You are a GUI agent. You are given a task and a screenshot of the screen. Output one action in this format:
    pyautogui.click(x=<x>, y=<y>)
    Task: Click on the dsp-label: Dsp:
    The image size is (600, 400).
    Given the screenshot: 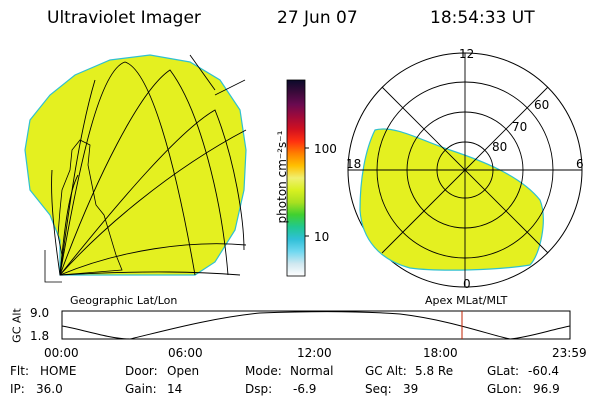 What is the action you would take?
    pyautogui.click(x=259, y=389)
    